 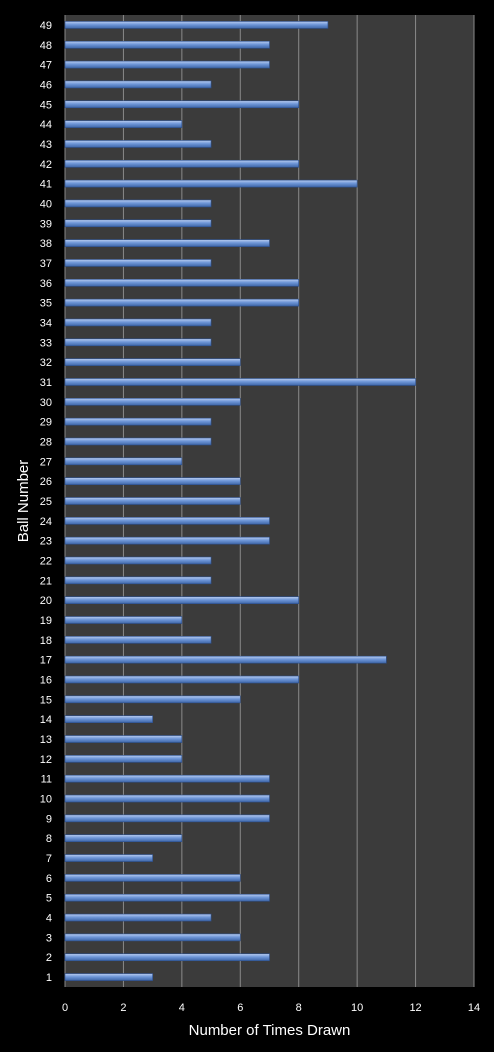 I want to click on y-tick-label: 18, so click(x=46, y=641).